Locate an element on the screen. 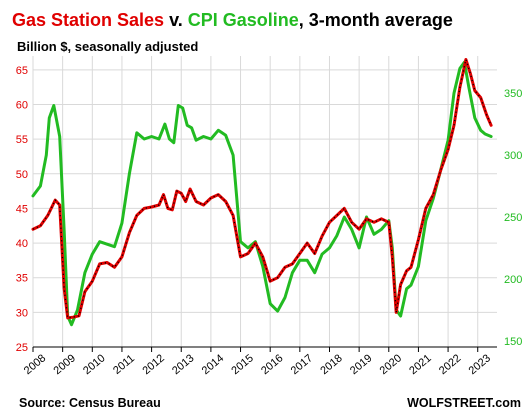  x-tick-label: 2023 is located at coordinates (480, 364).